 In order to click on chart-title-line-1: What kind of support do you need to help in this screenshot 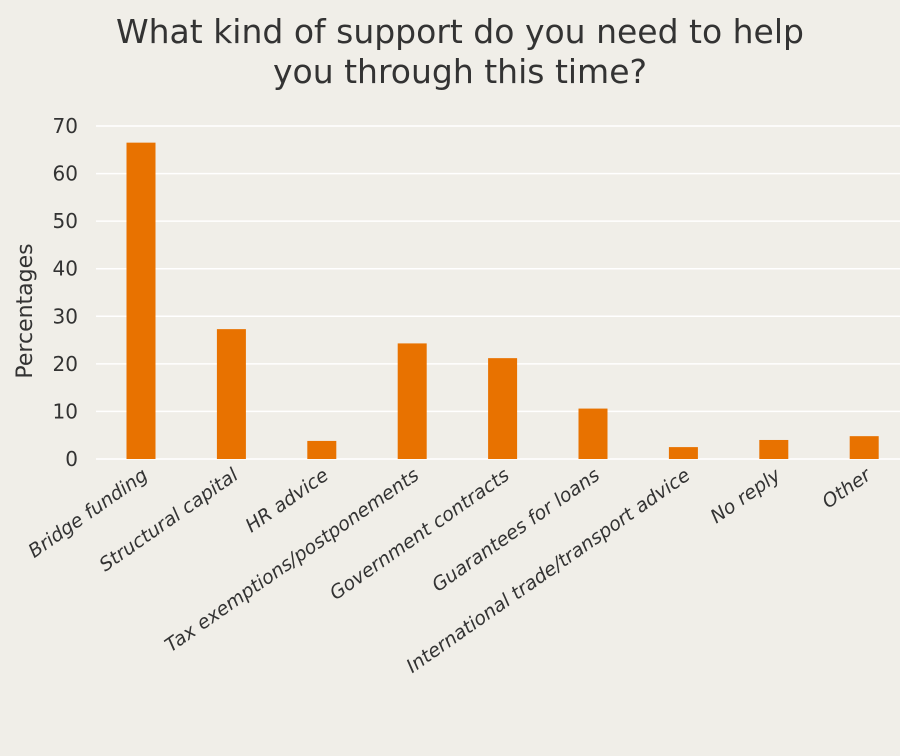, I will do `click(460, 31)`.